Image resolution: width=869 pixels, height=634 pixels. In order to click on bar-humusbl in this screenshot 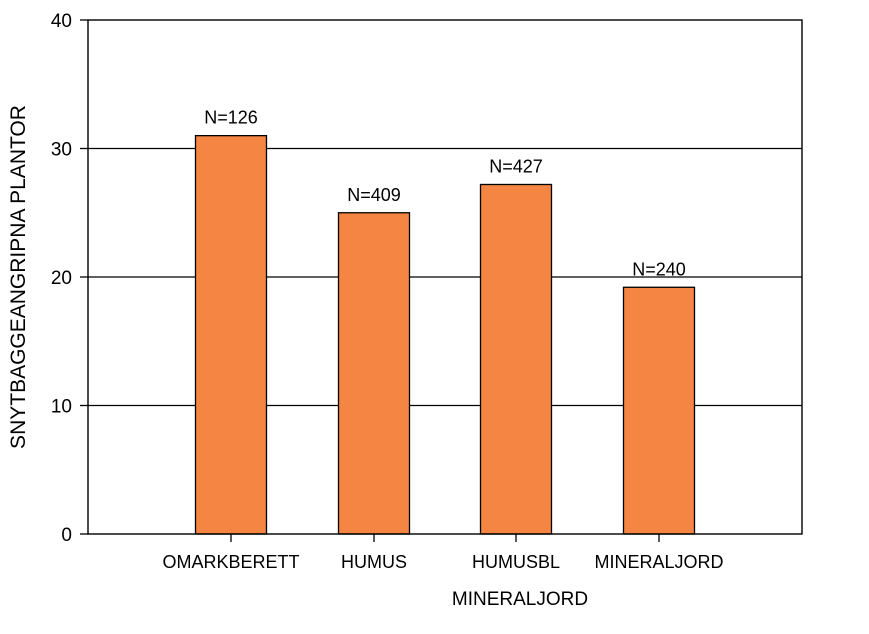, I will do `click(516, 359)`.